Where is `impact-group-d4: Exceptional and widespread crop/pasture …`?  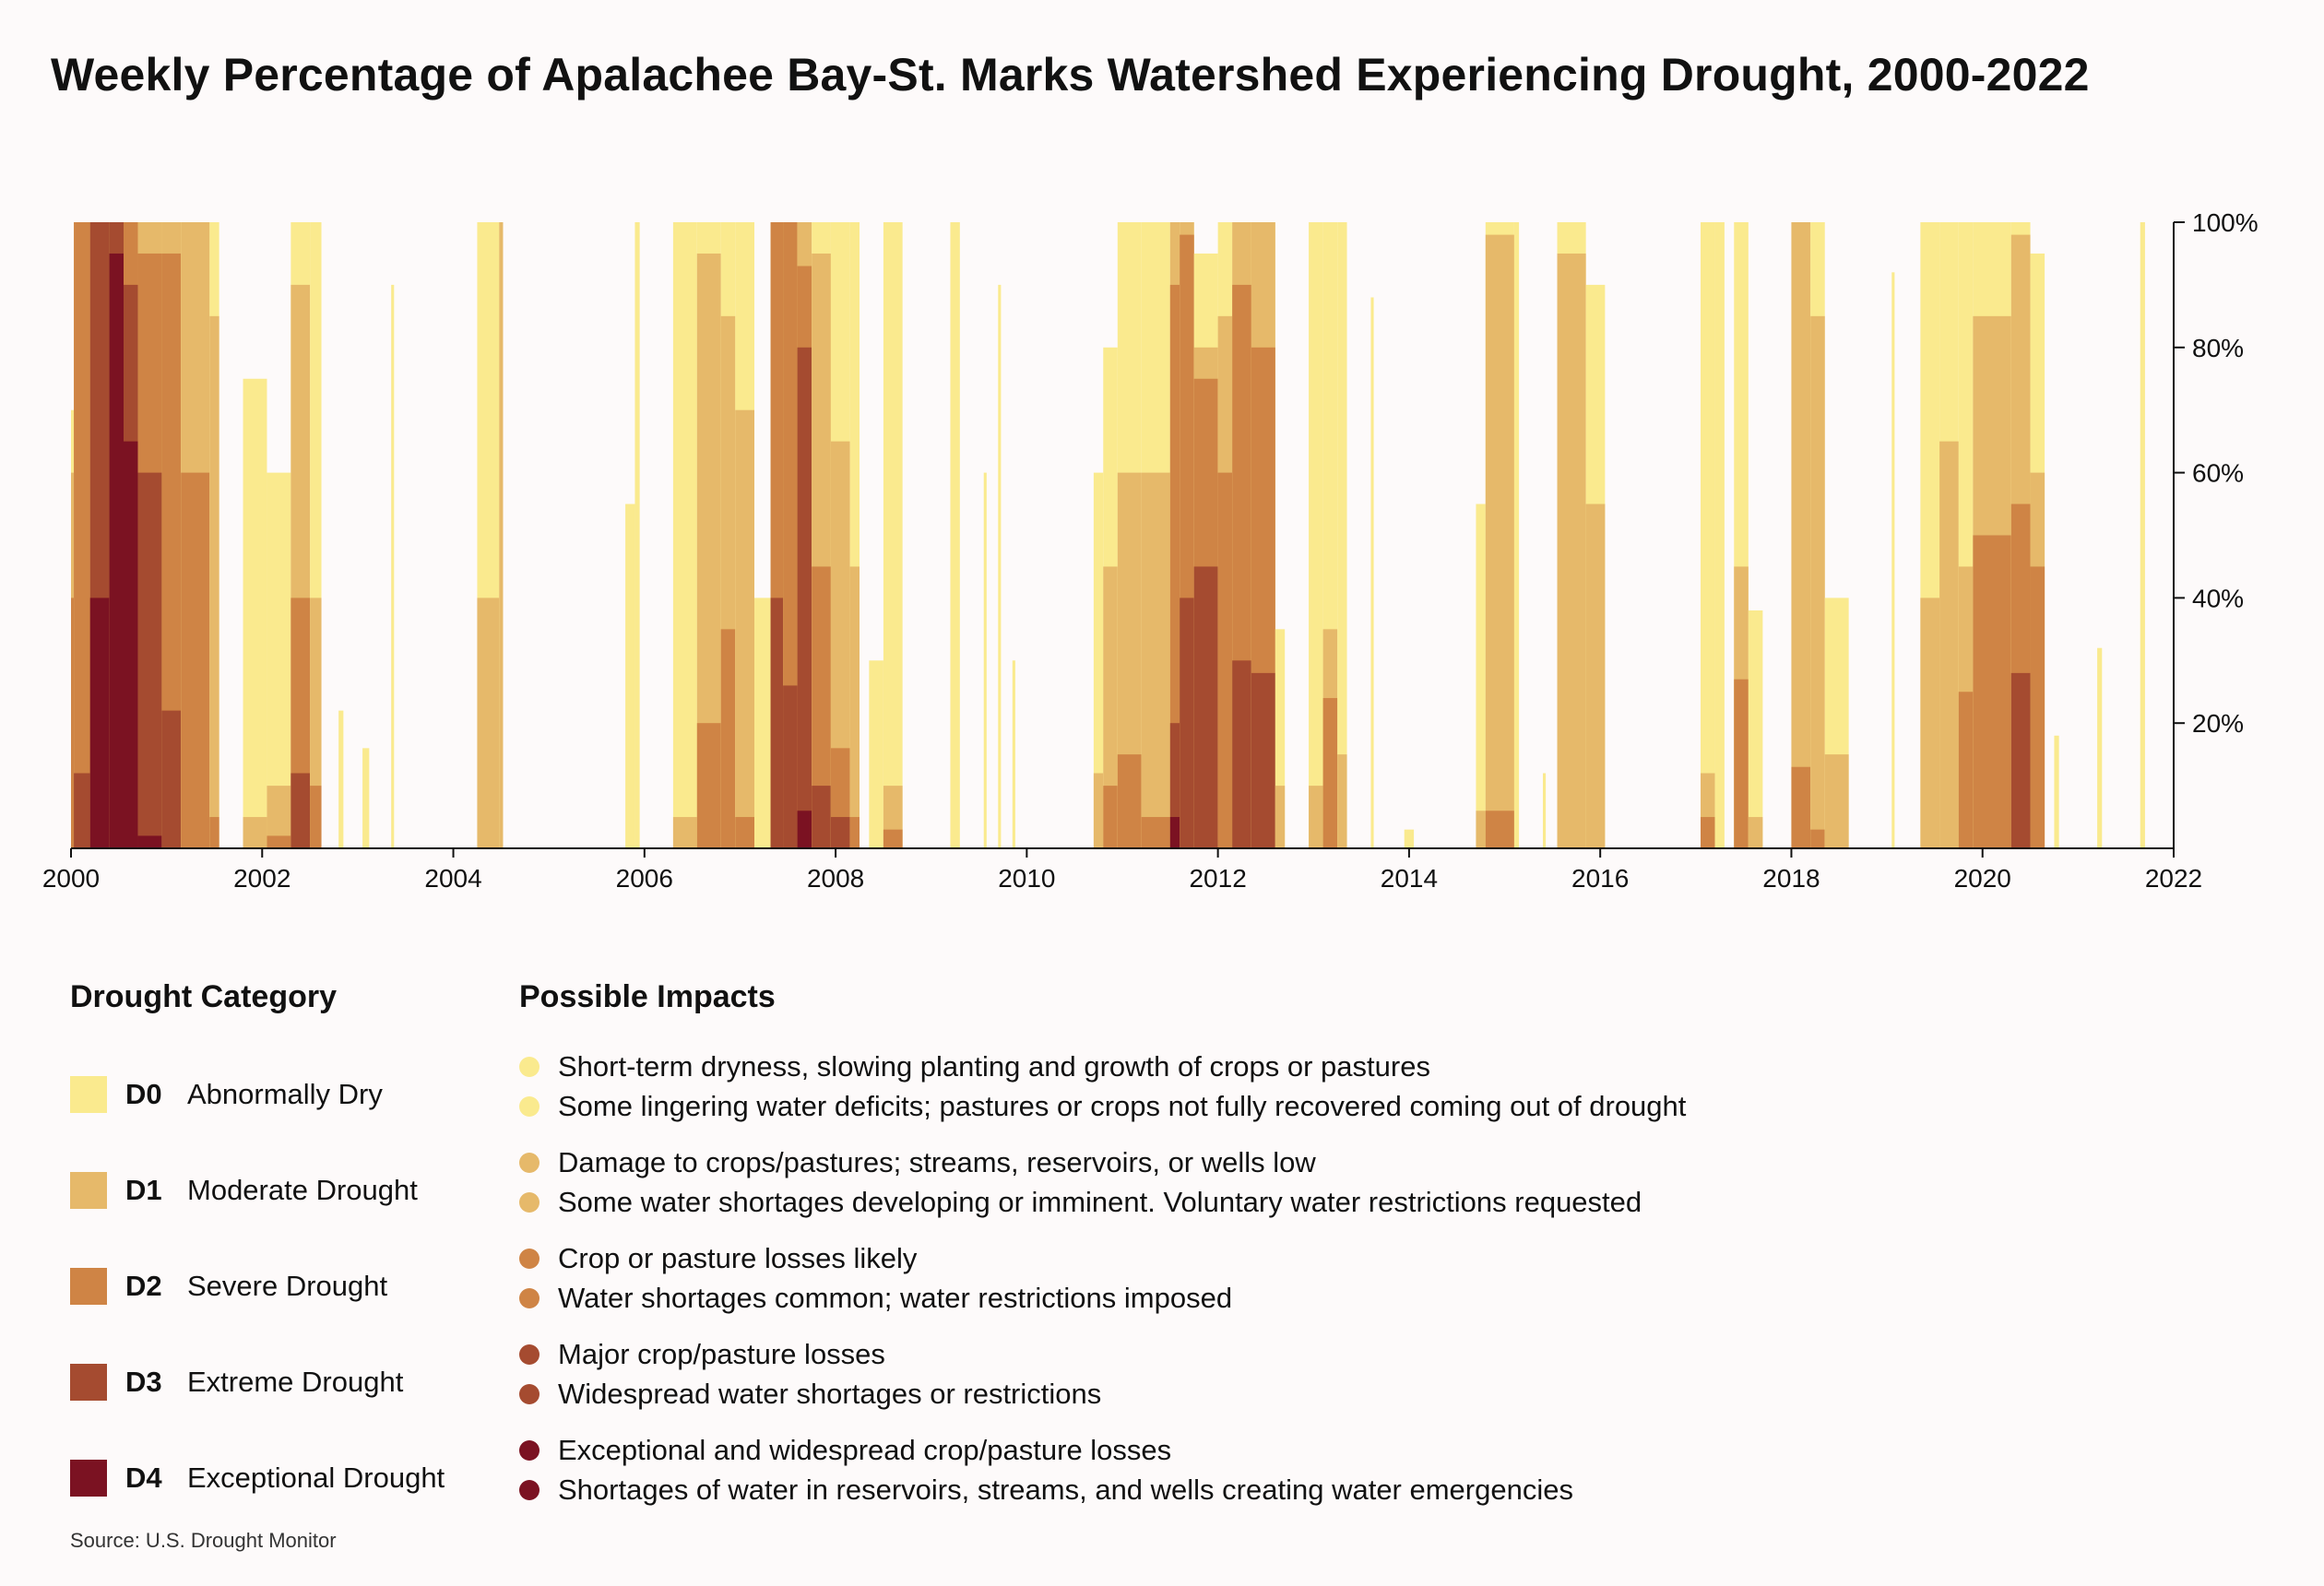 impact-group-d4: Exceptional and widespread crop/pasture … is located at coordinates (1395, 1478).